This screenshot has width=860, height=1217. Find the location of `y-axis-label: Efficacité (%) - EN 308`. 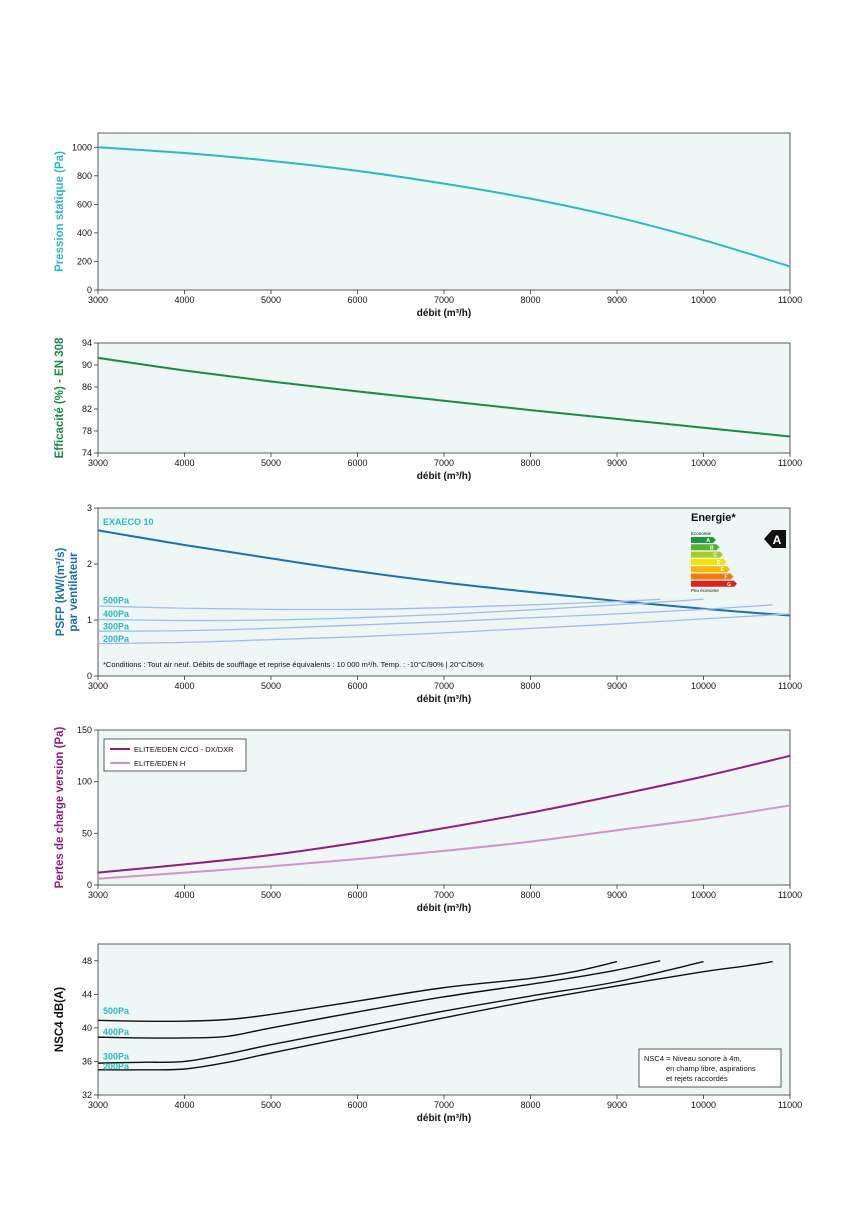

y-axis-label: Efficacité (%) - EN 308 is located at coordinates (60, 397).